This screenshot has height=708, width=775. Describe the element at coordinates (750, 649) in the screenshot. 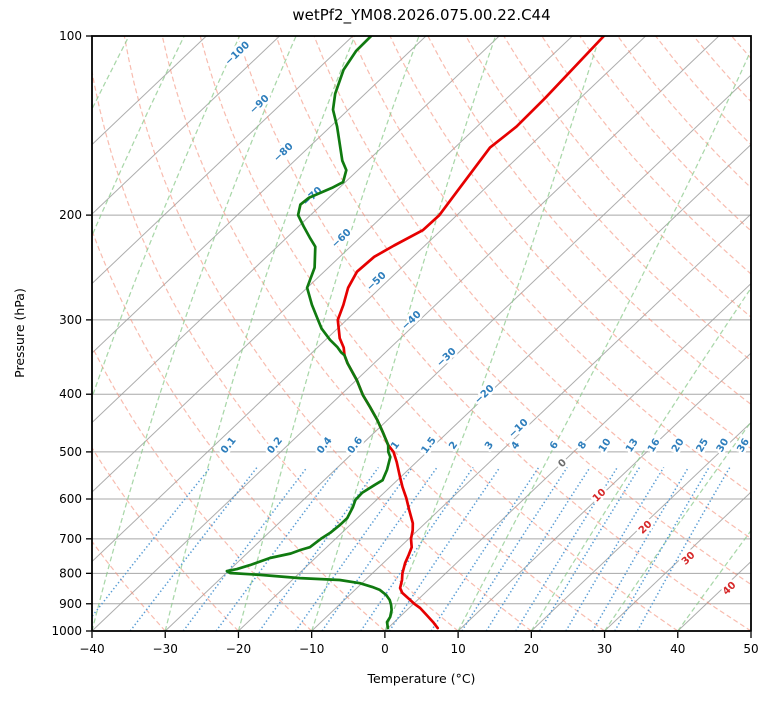

I see `x-tick-label: 50` at that location.